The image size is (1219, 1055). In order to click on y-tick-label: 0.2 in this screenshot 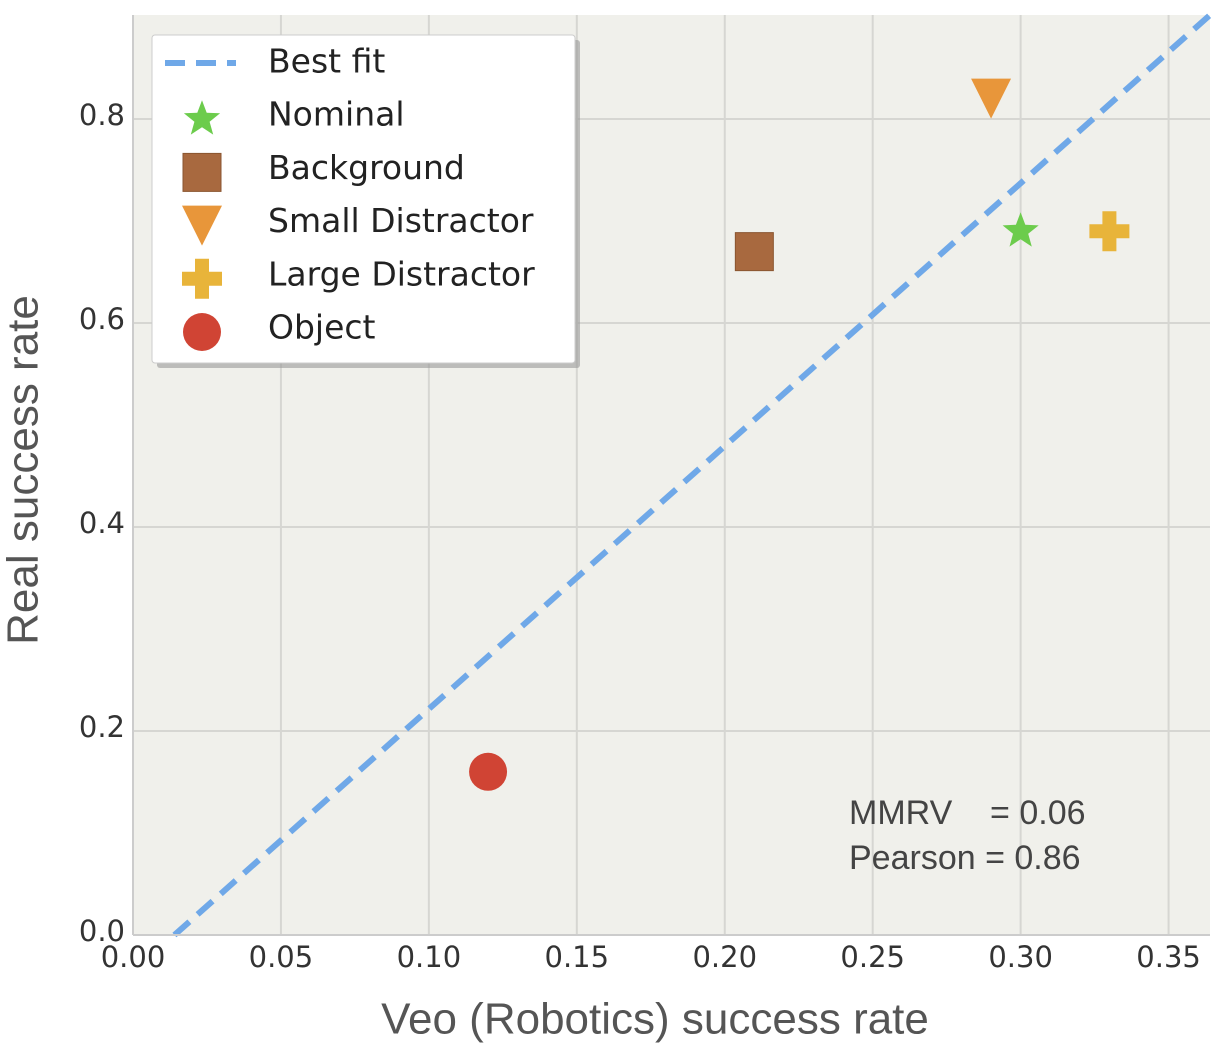, I will do `click(102, 727)`.